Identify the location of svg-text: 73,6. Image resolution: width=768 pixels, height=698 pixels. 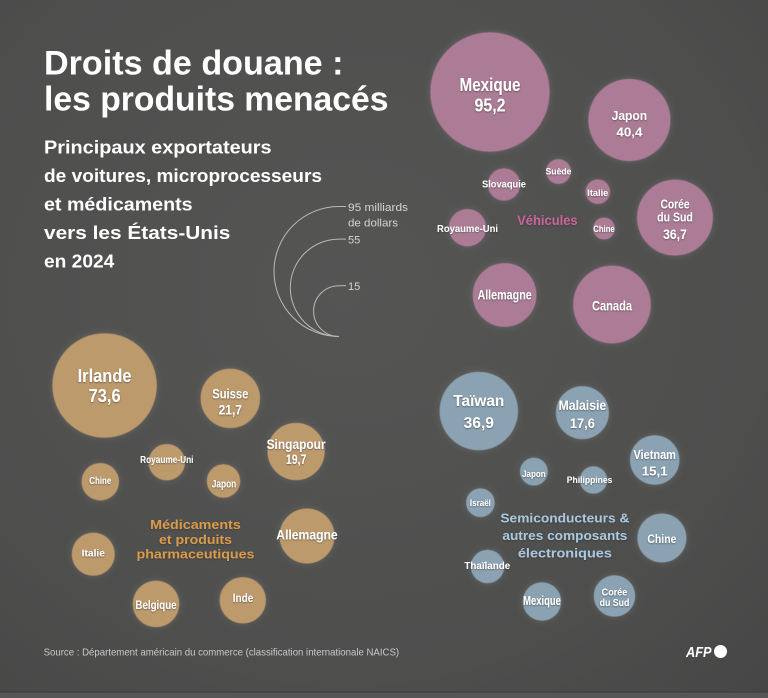
(105, 396).